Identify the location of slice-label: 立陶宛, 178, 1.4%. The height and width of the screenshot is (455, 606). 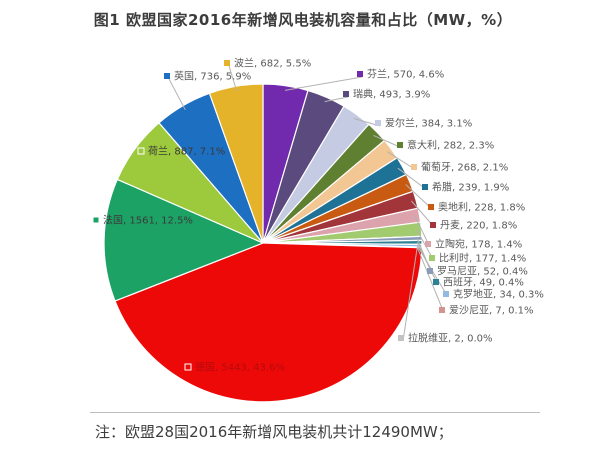
(478, 244).